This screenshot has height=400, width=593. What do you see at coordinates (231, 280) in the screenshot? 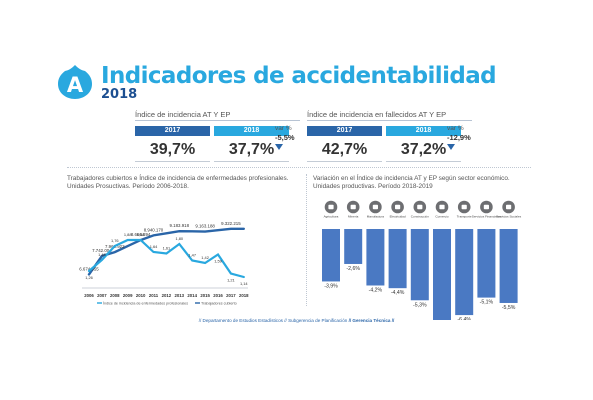
I see `data-label-indice: 1,21` at bounding box center [231, 280].